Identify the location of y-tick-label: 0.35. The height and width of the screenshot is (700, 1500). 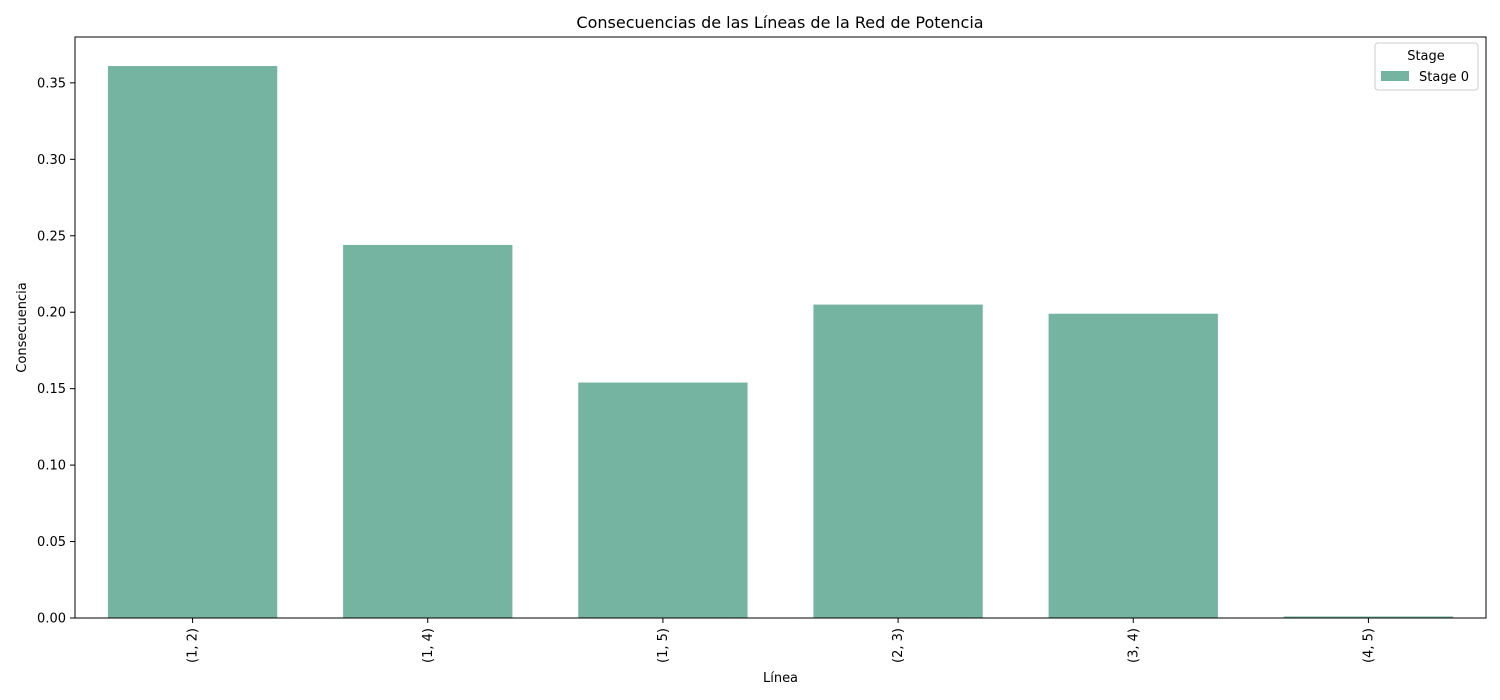
(51, 83).